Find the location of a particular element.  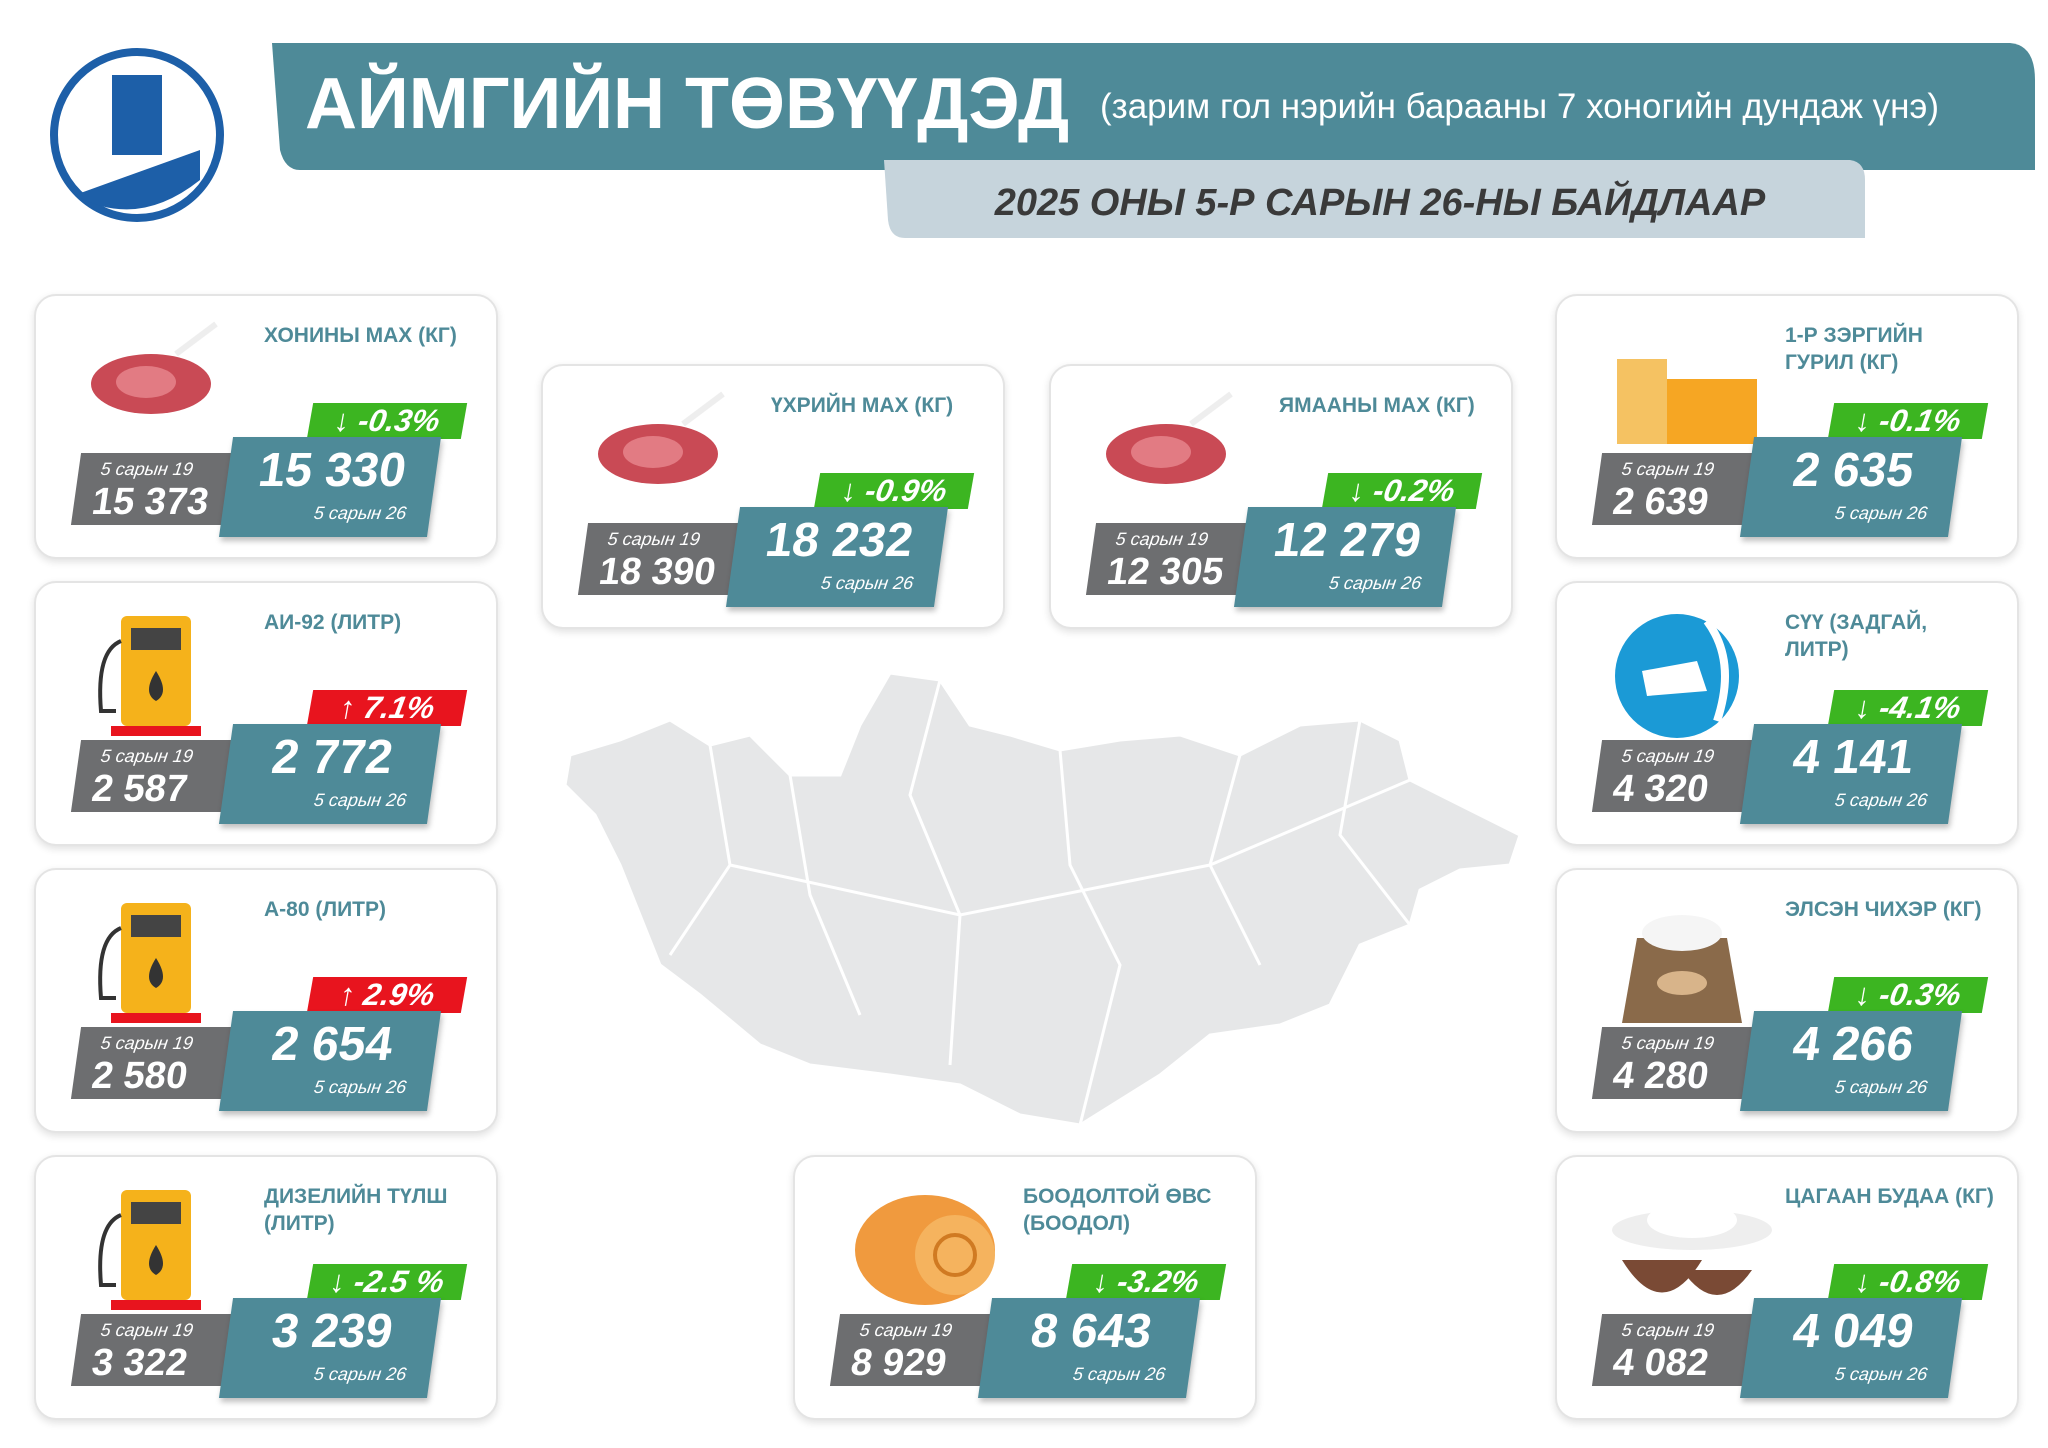

product-name: СҮҮ (ЗАДГАЙ, ЛИТР) is located at coordinates (1856, 636).